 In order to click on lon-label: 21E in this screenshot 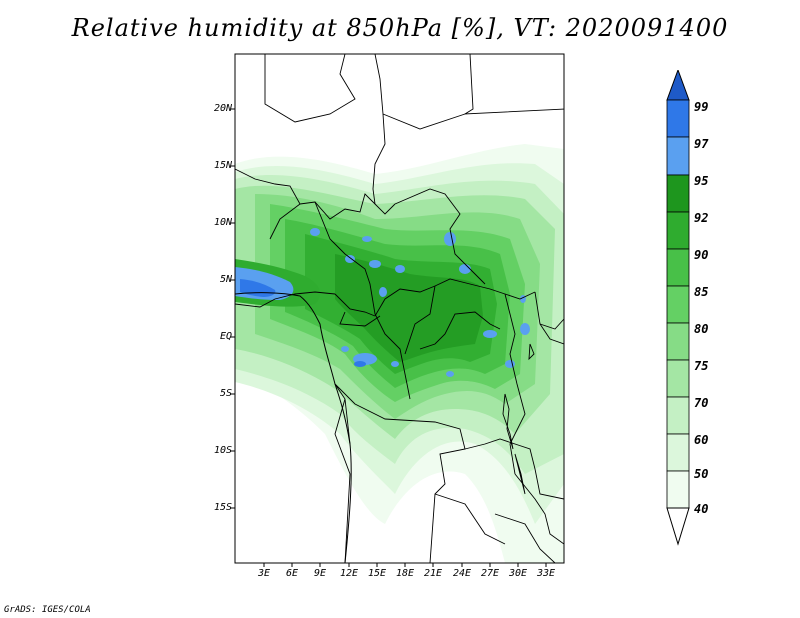, I will do `click(433, 573)`.